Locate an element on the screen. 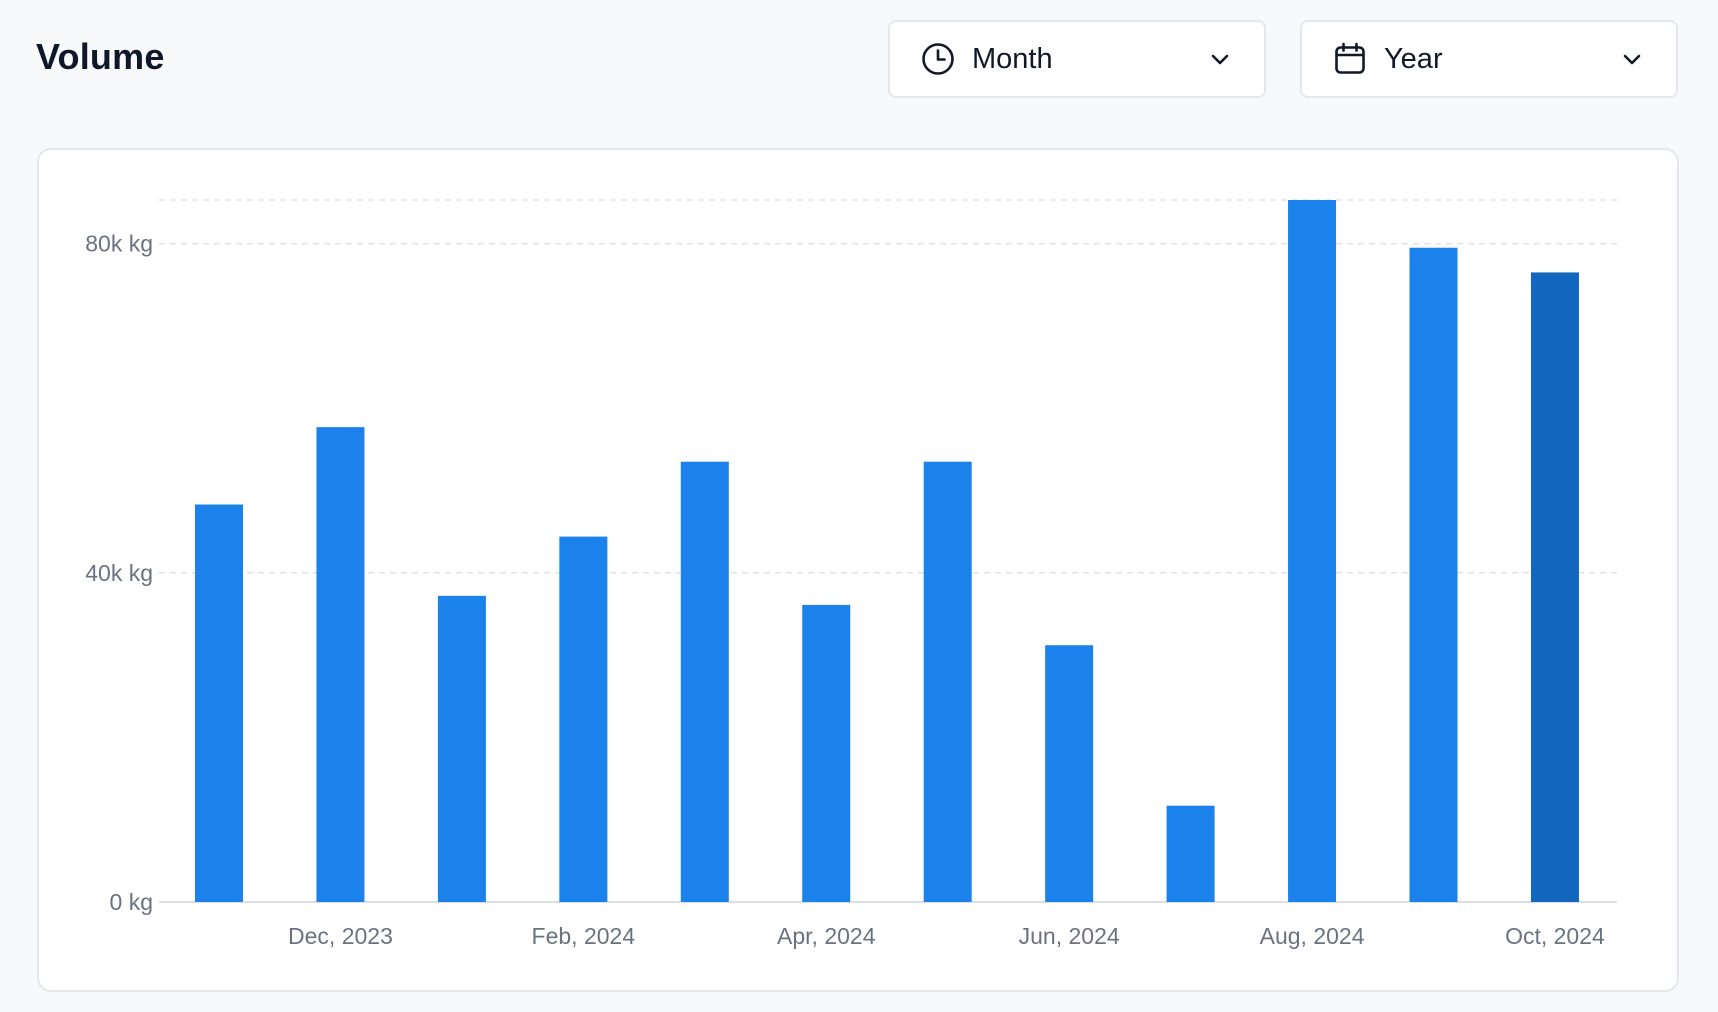 The width and height of the screenshot is (1718, 1012). calendar-icon is located at coordinates (1350, 59).